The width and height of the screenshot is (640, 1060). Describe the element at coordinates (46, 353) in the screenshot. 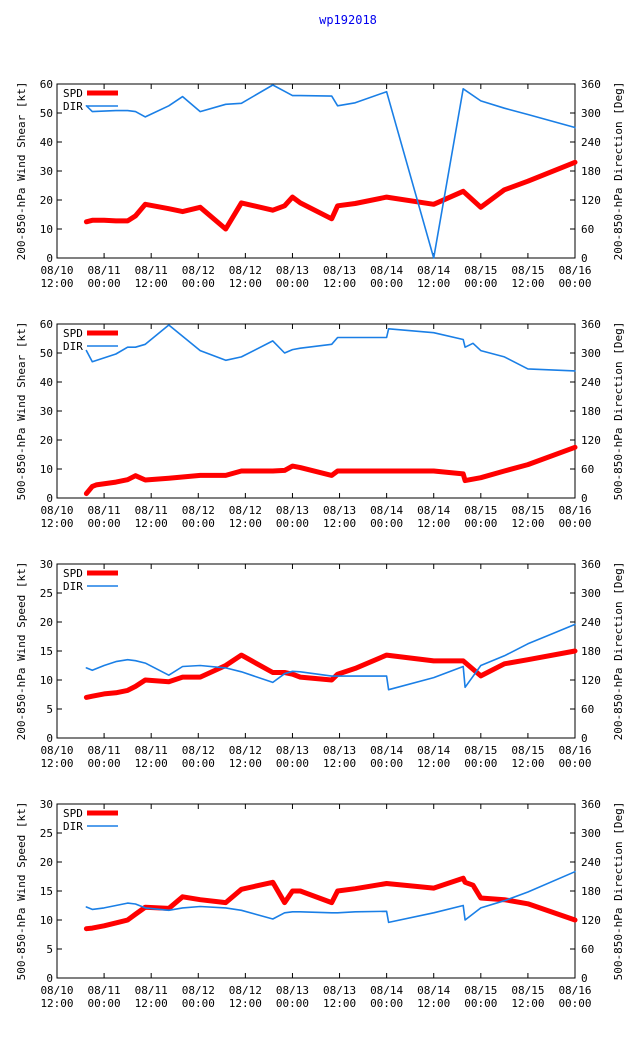

I see `y-tick-label: 50` at that location.